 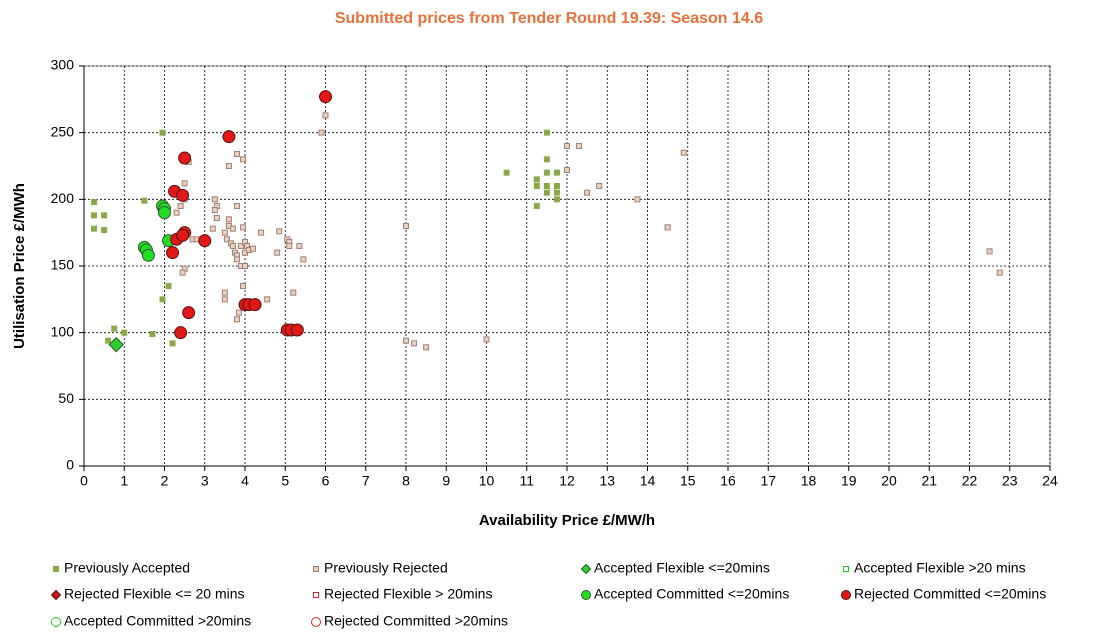 What do you see at coordinates (63, 265) in the screenshot?
I see `y-tick-label: 150` at bounding box center [63, 265].